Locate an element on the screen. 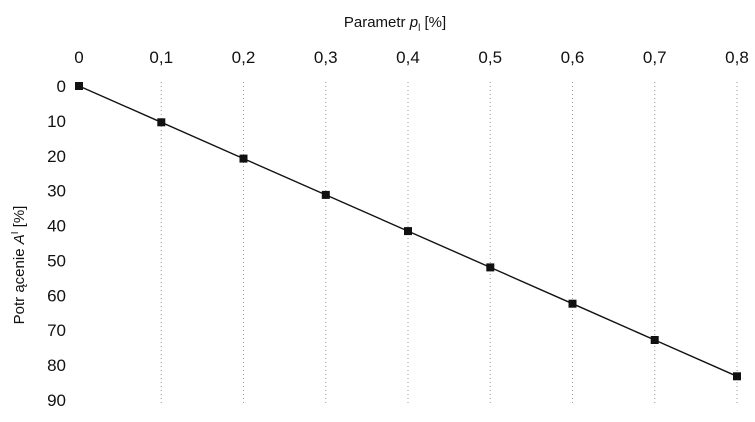  x-axis-title: Parametr pl [%] is located at coordinates (395, 24).